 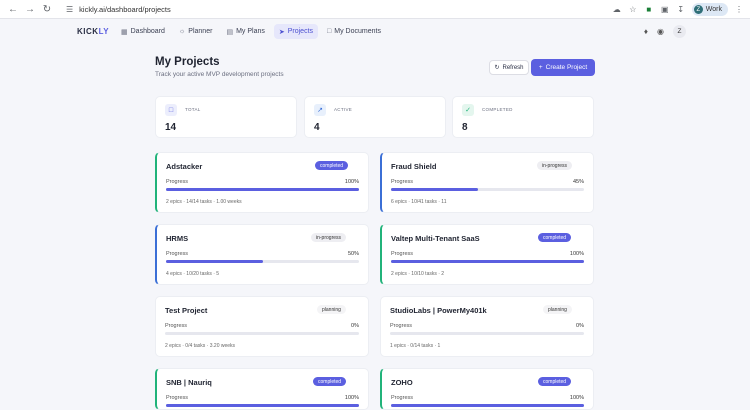 I want to click on project-meta: 6 epics · 10/41 tasks · 11, so click(x=419, y=202).